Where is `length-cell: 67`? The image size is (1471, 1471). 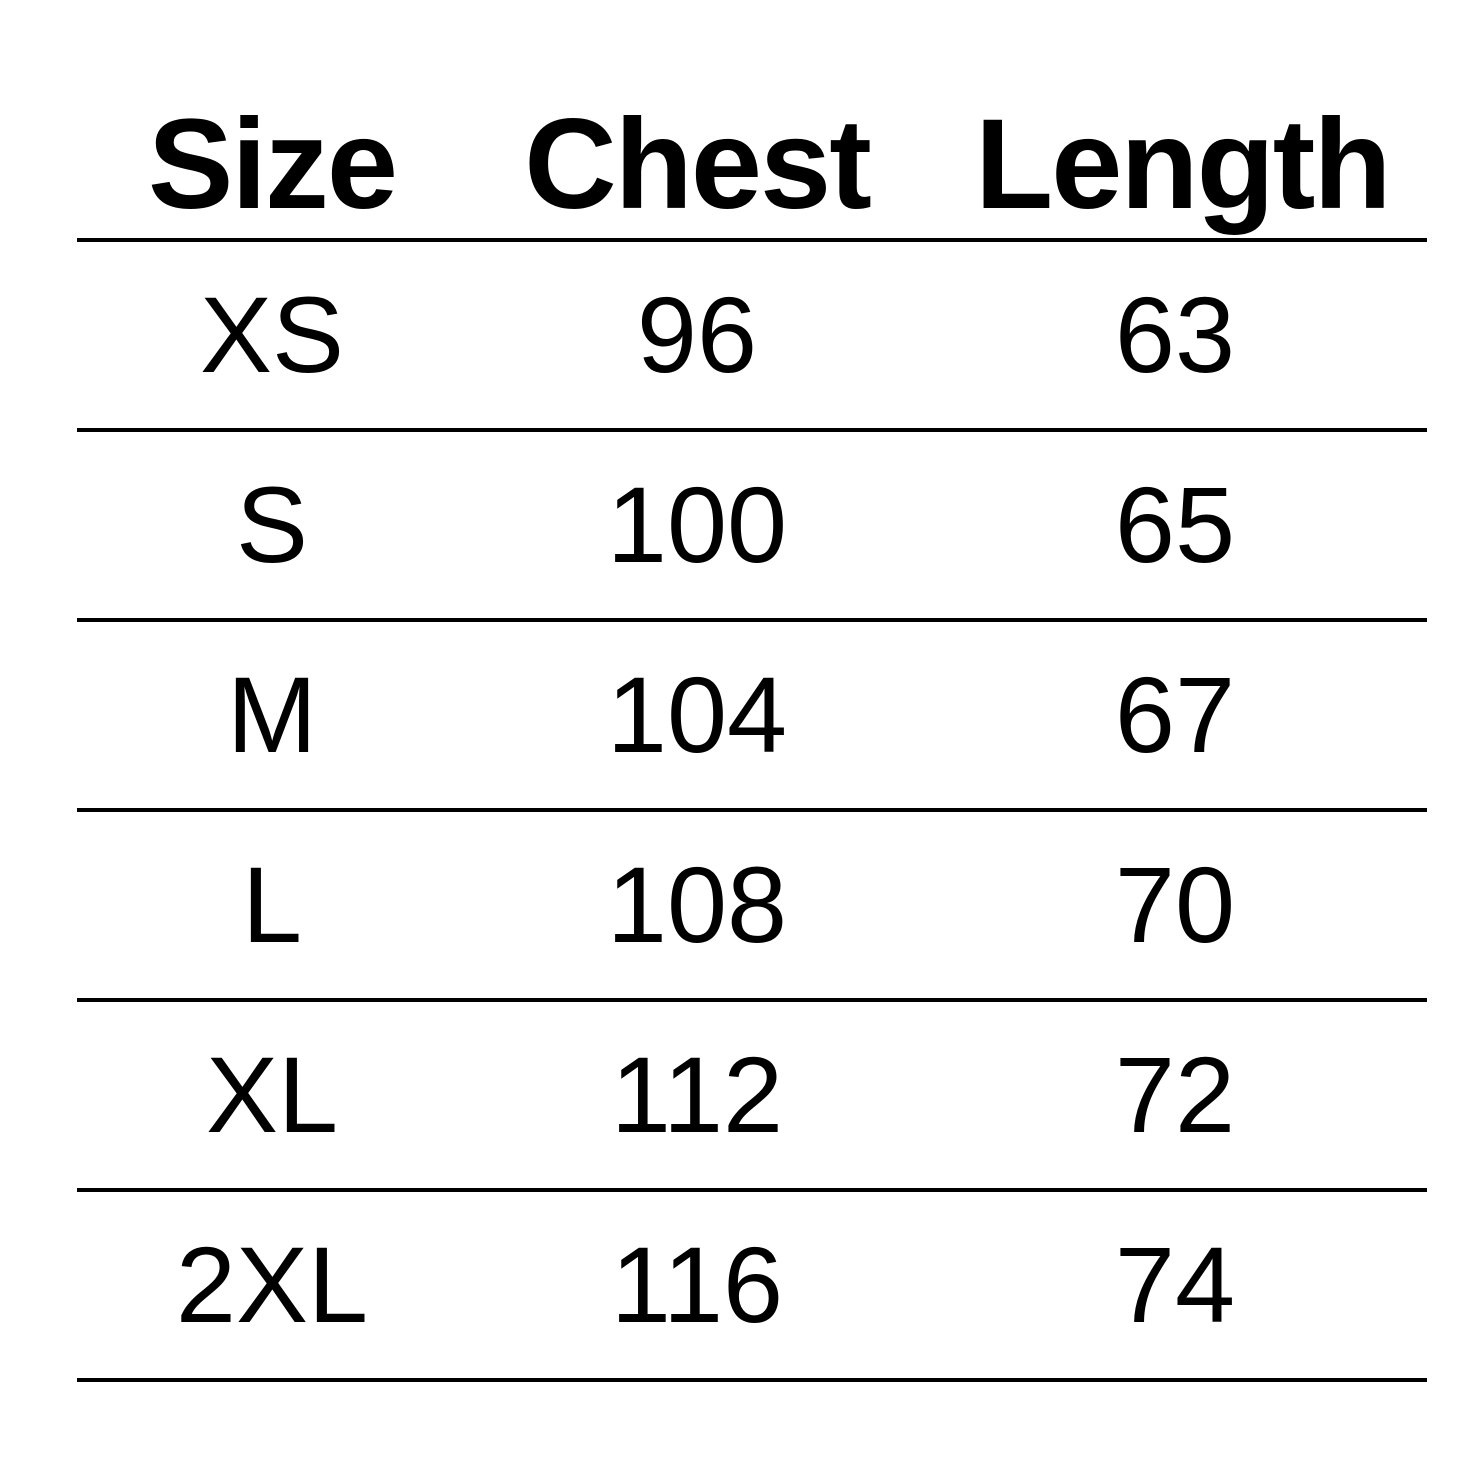
length-cell: 67 is located at coordinates (1175, 714).